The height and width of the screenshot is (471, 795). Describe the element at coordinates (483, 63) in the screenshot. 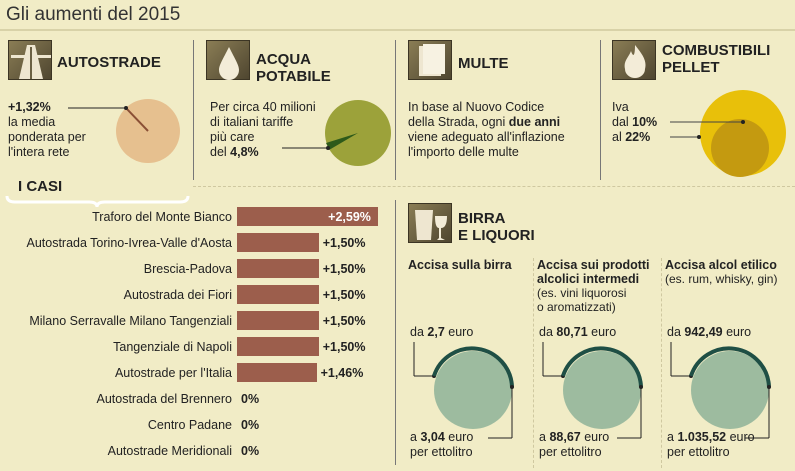

I see `multe-heading: MULTE` at that location.